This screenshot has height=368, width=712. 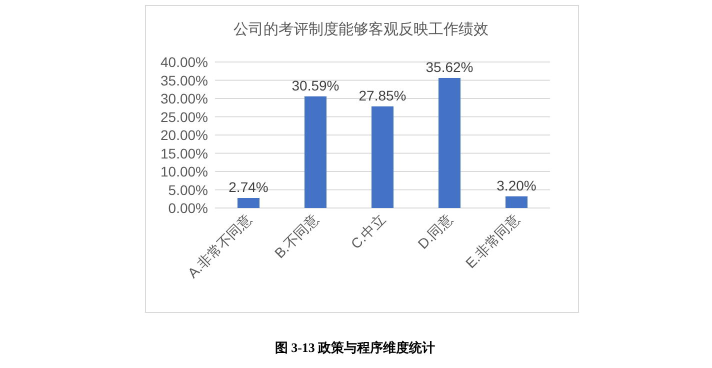 What do you see at coordinates (184, 135) in the screenshot?
I see `y-tick-label: 20.00%` at bounding box center [184, 135].